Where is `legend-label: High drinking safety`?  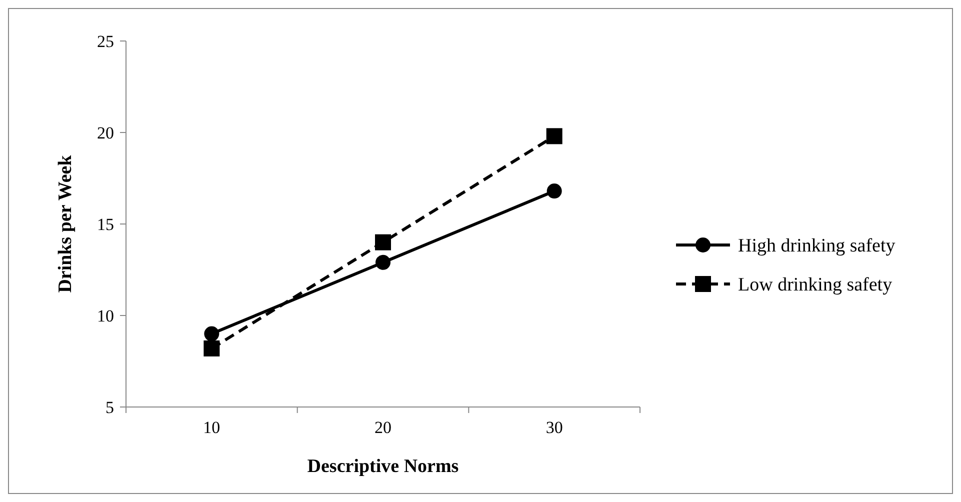 legend-label: High drinking safety is located at coordinates (817, 246).